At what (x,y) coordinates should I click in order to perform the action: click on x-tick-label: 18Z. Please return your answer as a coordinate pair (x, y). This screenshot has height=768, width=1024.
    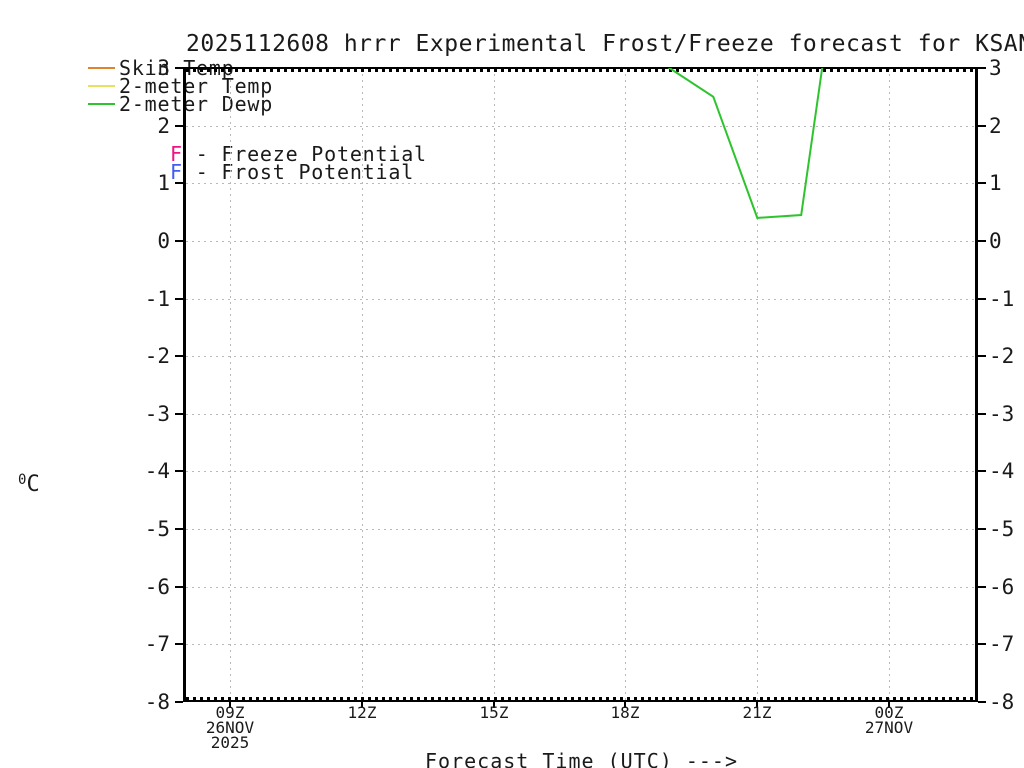
    Looking at the image, I should click on (625, 713).